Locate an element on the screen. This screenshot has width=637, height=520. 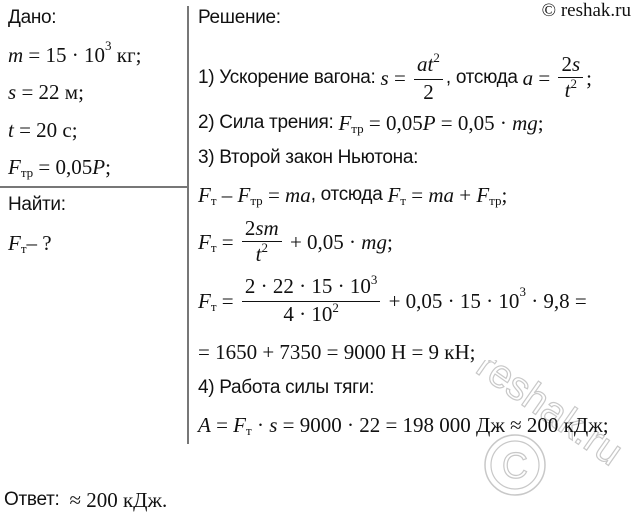
answer: Ответ: ≈ 200 кДж. is located at coordinates (85, 500).